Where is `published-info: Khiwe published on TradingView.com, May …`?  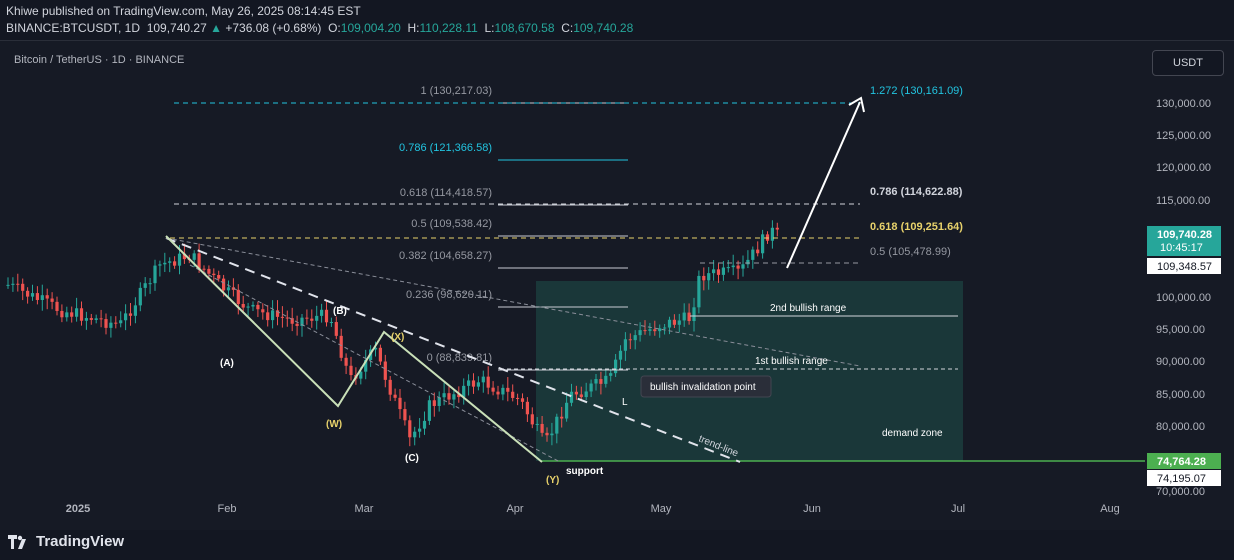 published-info: Khiwe published on TradingView.com, May … is located at coordinates (183, 11).